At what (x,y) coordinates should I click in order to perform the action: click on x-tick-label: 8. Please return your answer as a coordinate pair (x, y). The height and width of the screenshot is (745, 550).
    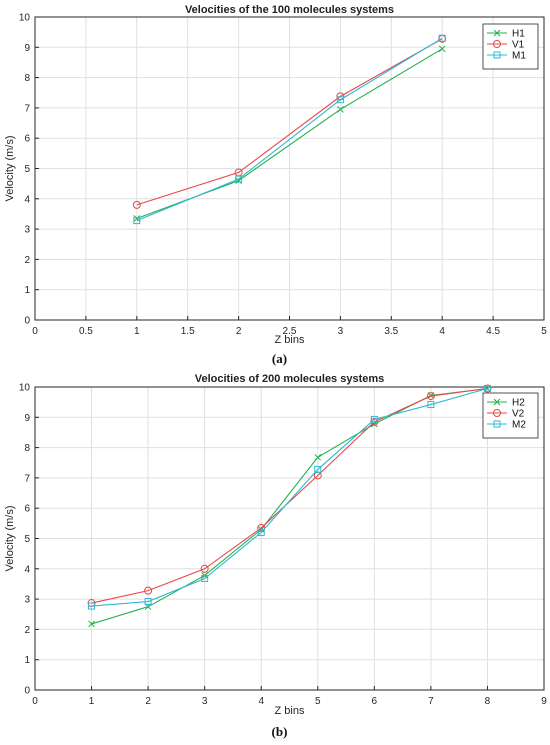
    Looking at the image, I should click on (488, 701).